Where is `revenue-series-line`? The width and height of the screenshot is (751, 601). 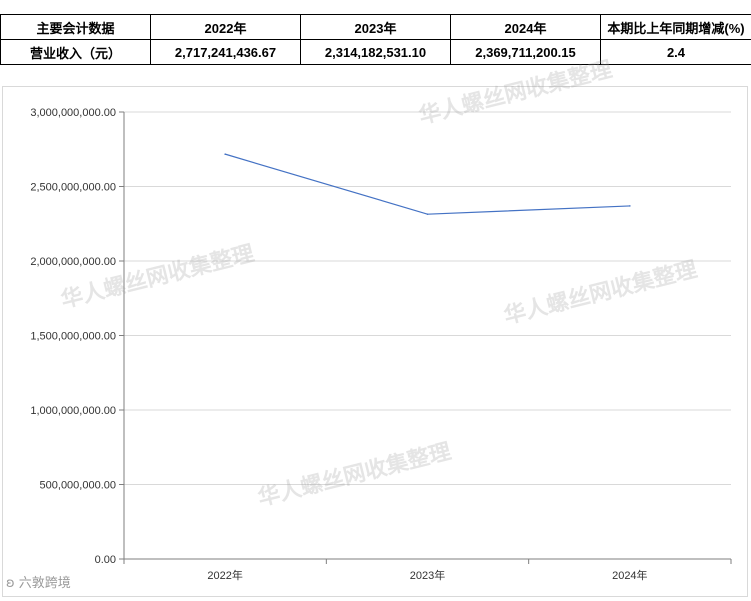 revenue-series-line is located at coordinates (427, 184).